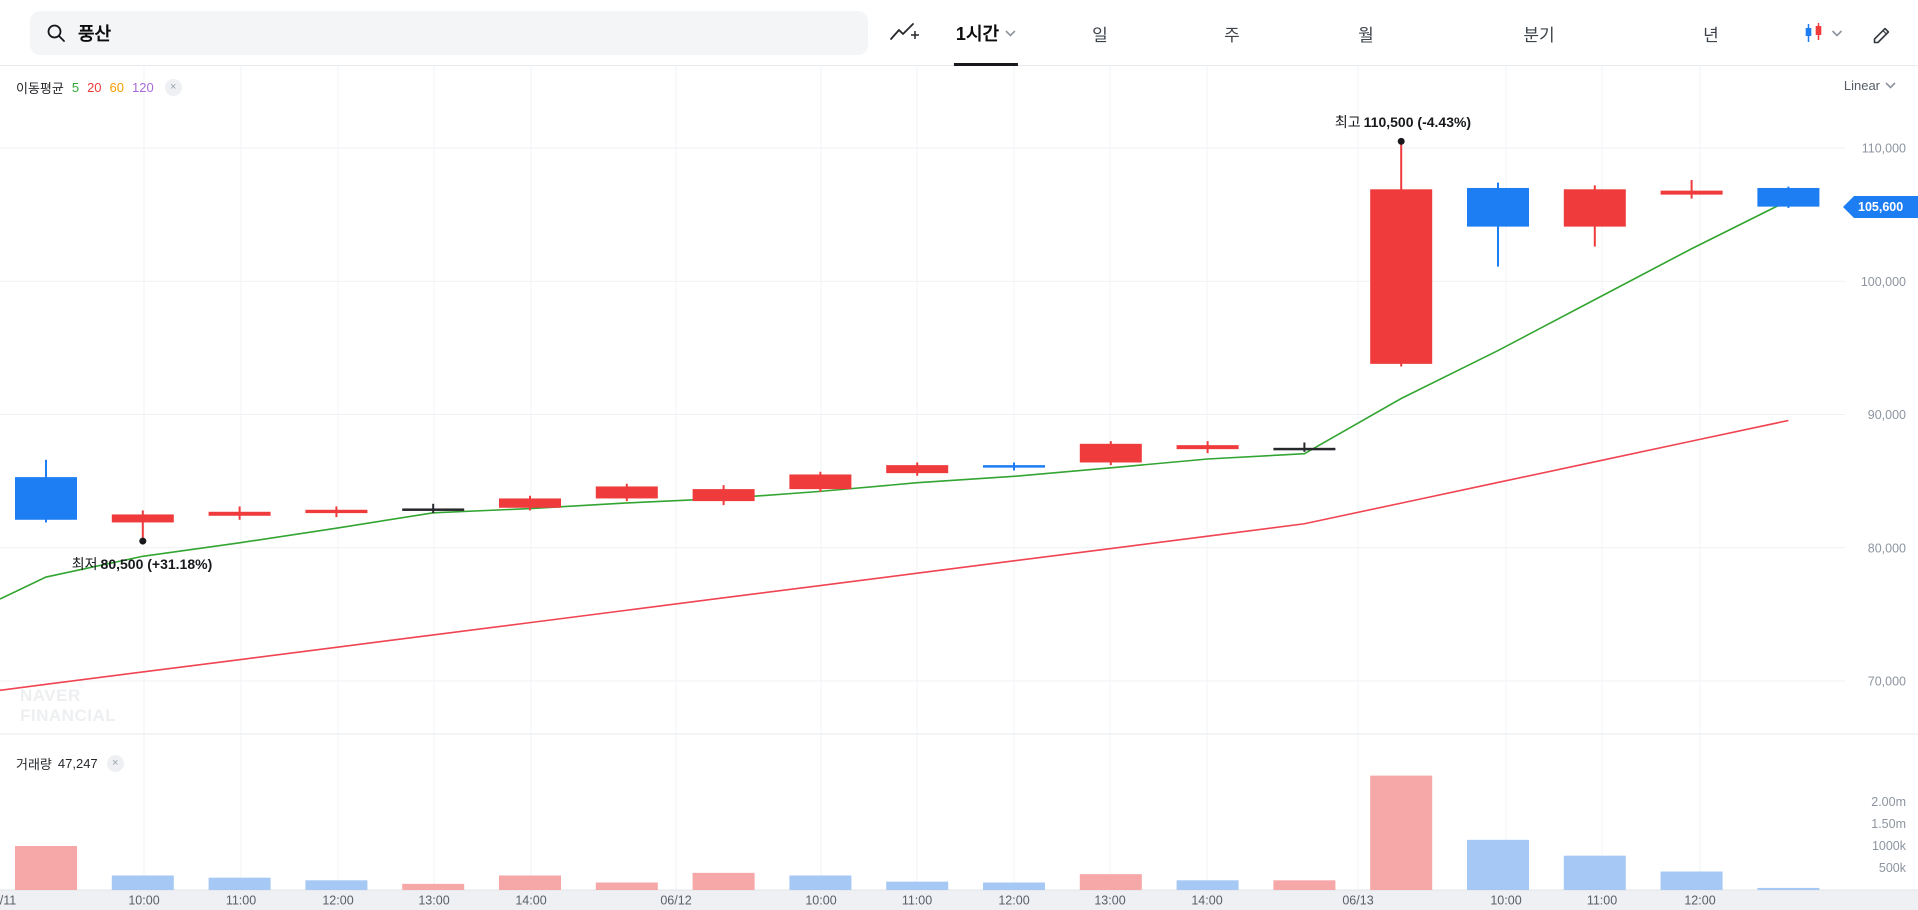  What do you see at coordinates (1444, 122) in the screenshot?
I see `high-pct: (-4.43%)` at bounding box center [1444, 122].